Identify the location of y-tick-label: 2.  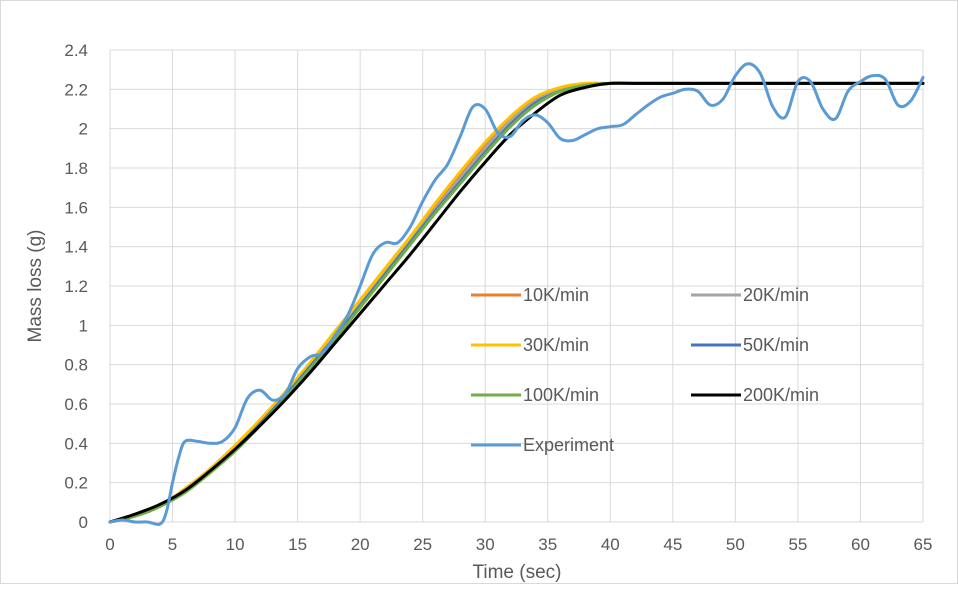
(83, 129).